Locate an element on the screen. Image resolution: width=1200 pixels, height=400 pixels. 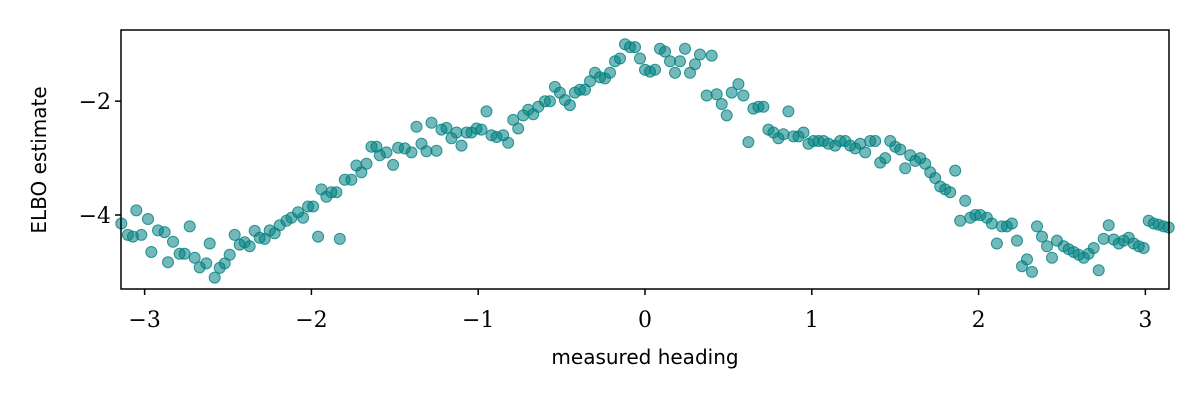
x-tick-label: 1 is located at coordinates (812, 320).